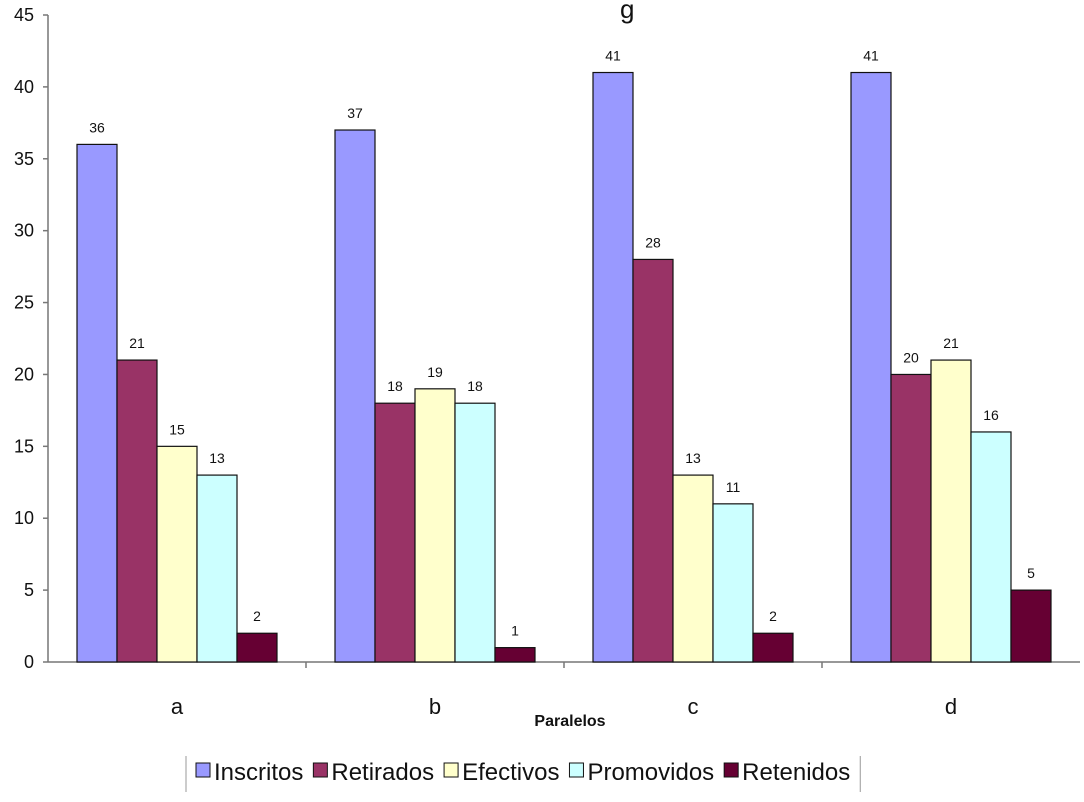 Image resolution: width=1084 pixels, height=802 pixels. I want to click on x-category-label: a, so click(177, 706).